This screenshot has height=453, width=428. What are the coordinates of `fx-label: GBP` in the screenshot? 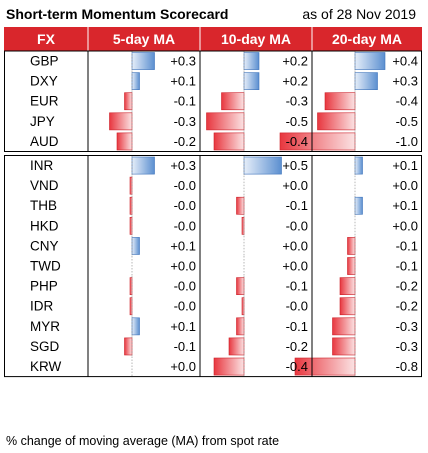 It's located at (44, 61).